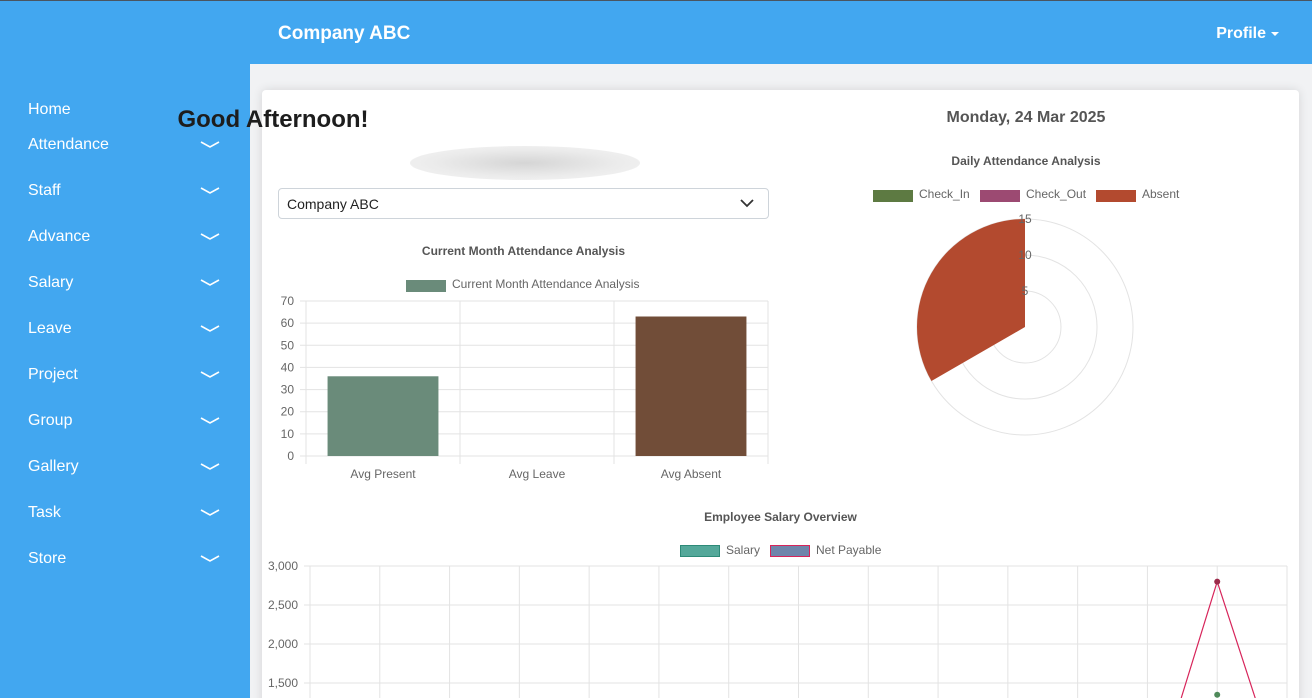  I want to click on bar-y-tick-label: 70, so click(288, 301).